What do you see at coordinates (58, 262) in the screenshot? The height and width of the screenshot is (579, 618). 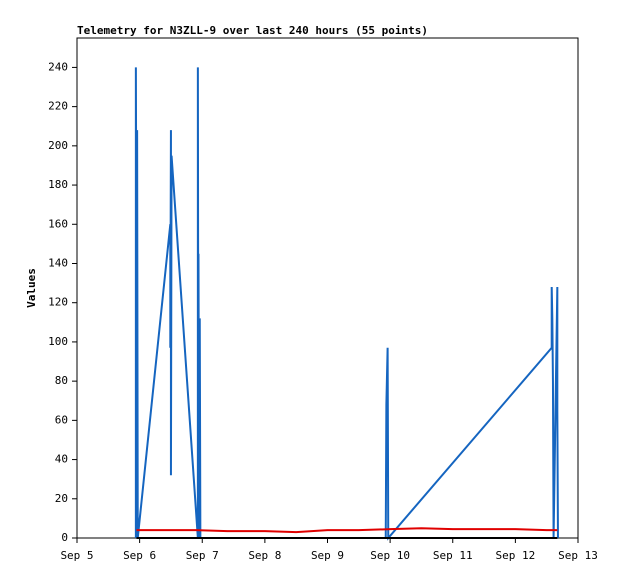 I see `y-tick-label: 140` at bounding box center [58, 262].